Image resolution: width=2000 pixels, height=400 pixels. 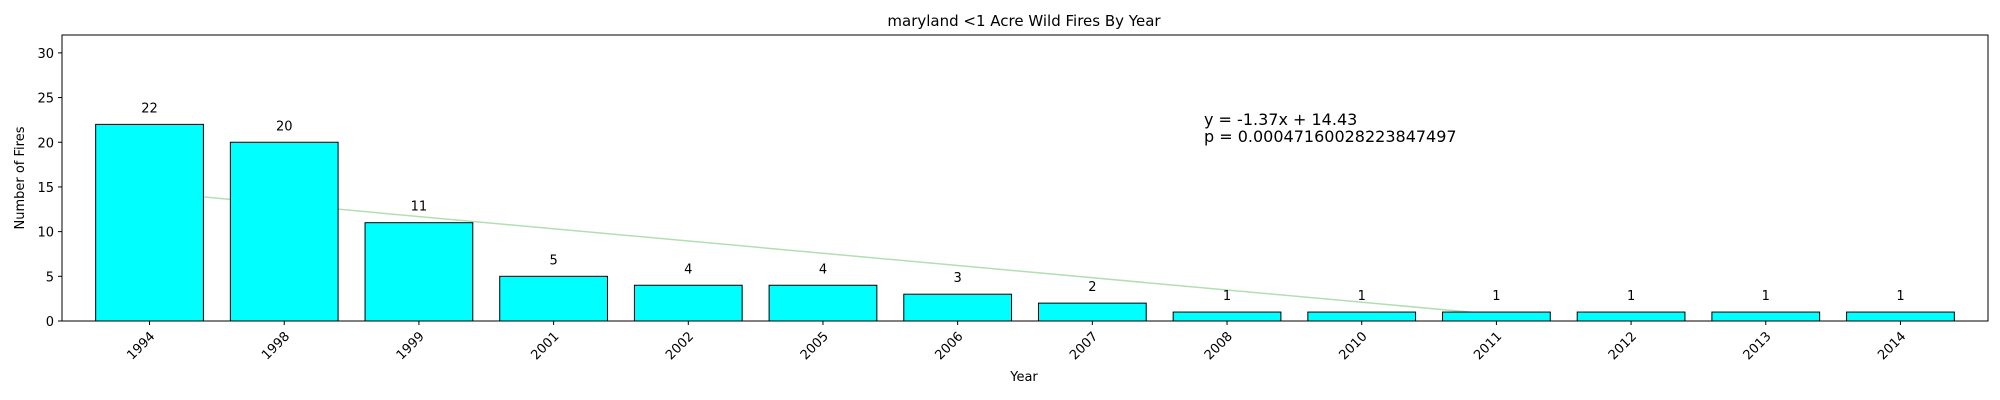 I want to click on bar-1994, so click(x=149, y=222).